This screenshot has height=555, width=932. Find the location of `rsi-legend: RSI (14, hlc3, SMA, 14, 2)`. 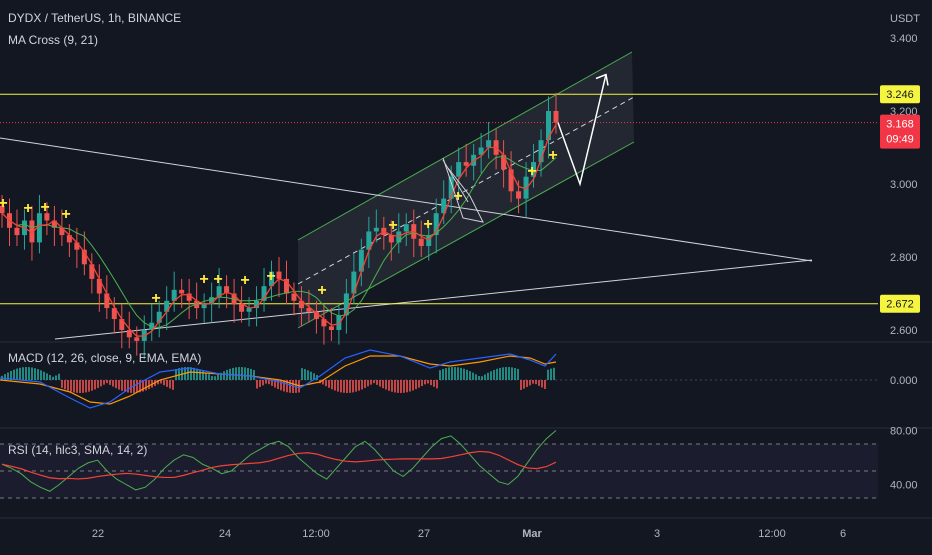

rsi-legend: RSI (14, hlc3, SMA, 14, 2) is located at coordinates (77, 450).